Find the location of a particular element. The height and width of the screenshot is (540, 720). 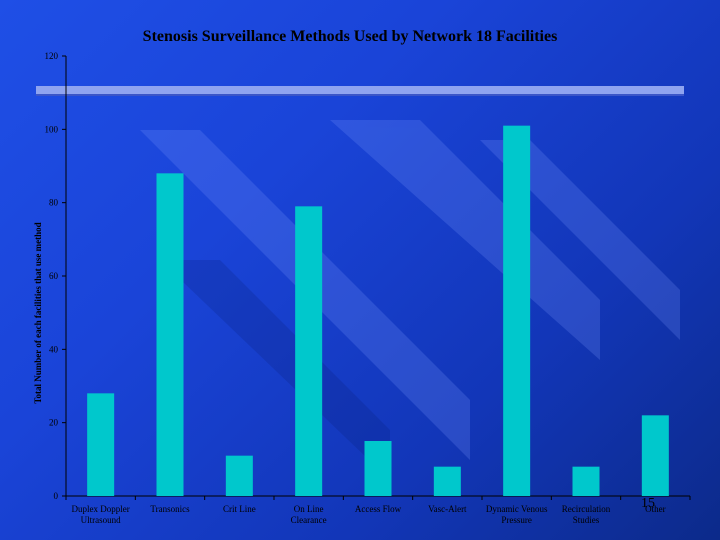

x-tick-label: Duplex Doppler Ultrasound is located at coordinates (101, 514).